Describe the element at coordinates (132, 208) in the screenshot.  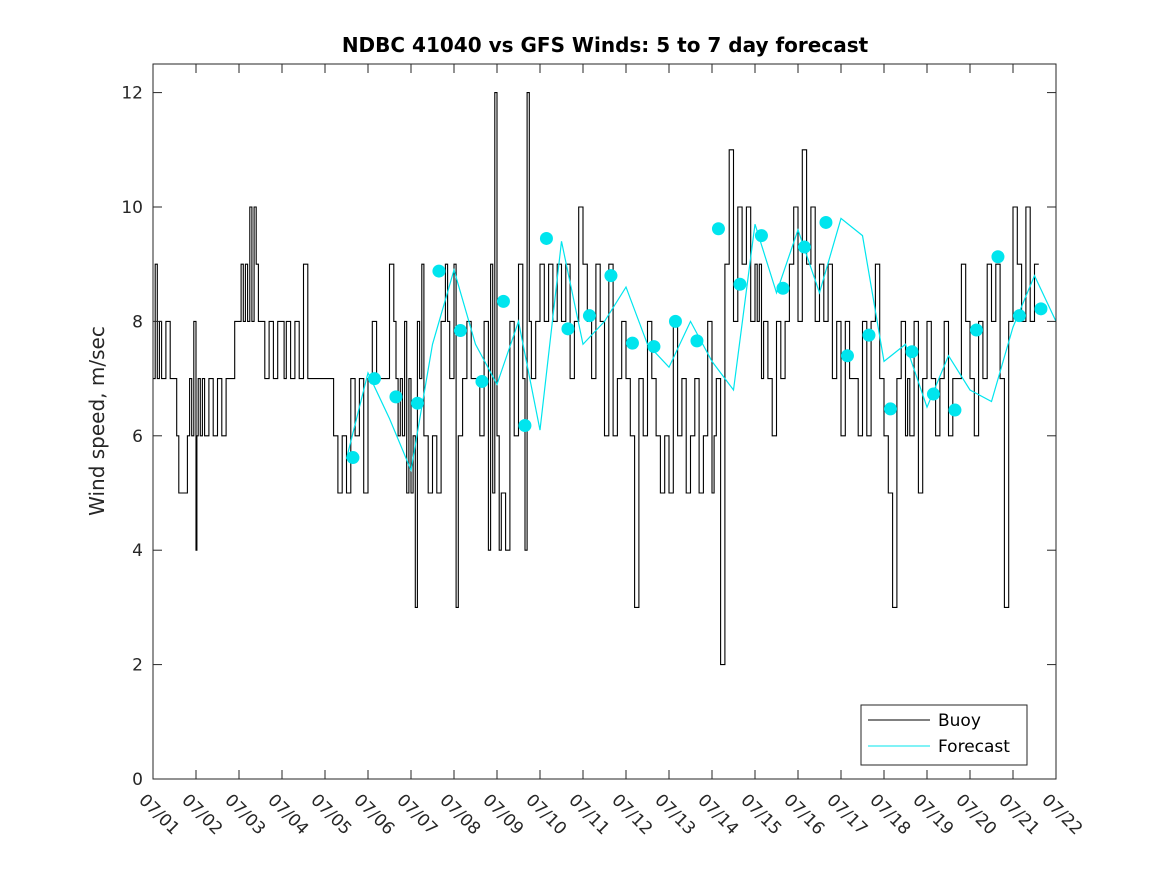
I see `y-tick-label: 10` at that location.